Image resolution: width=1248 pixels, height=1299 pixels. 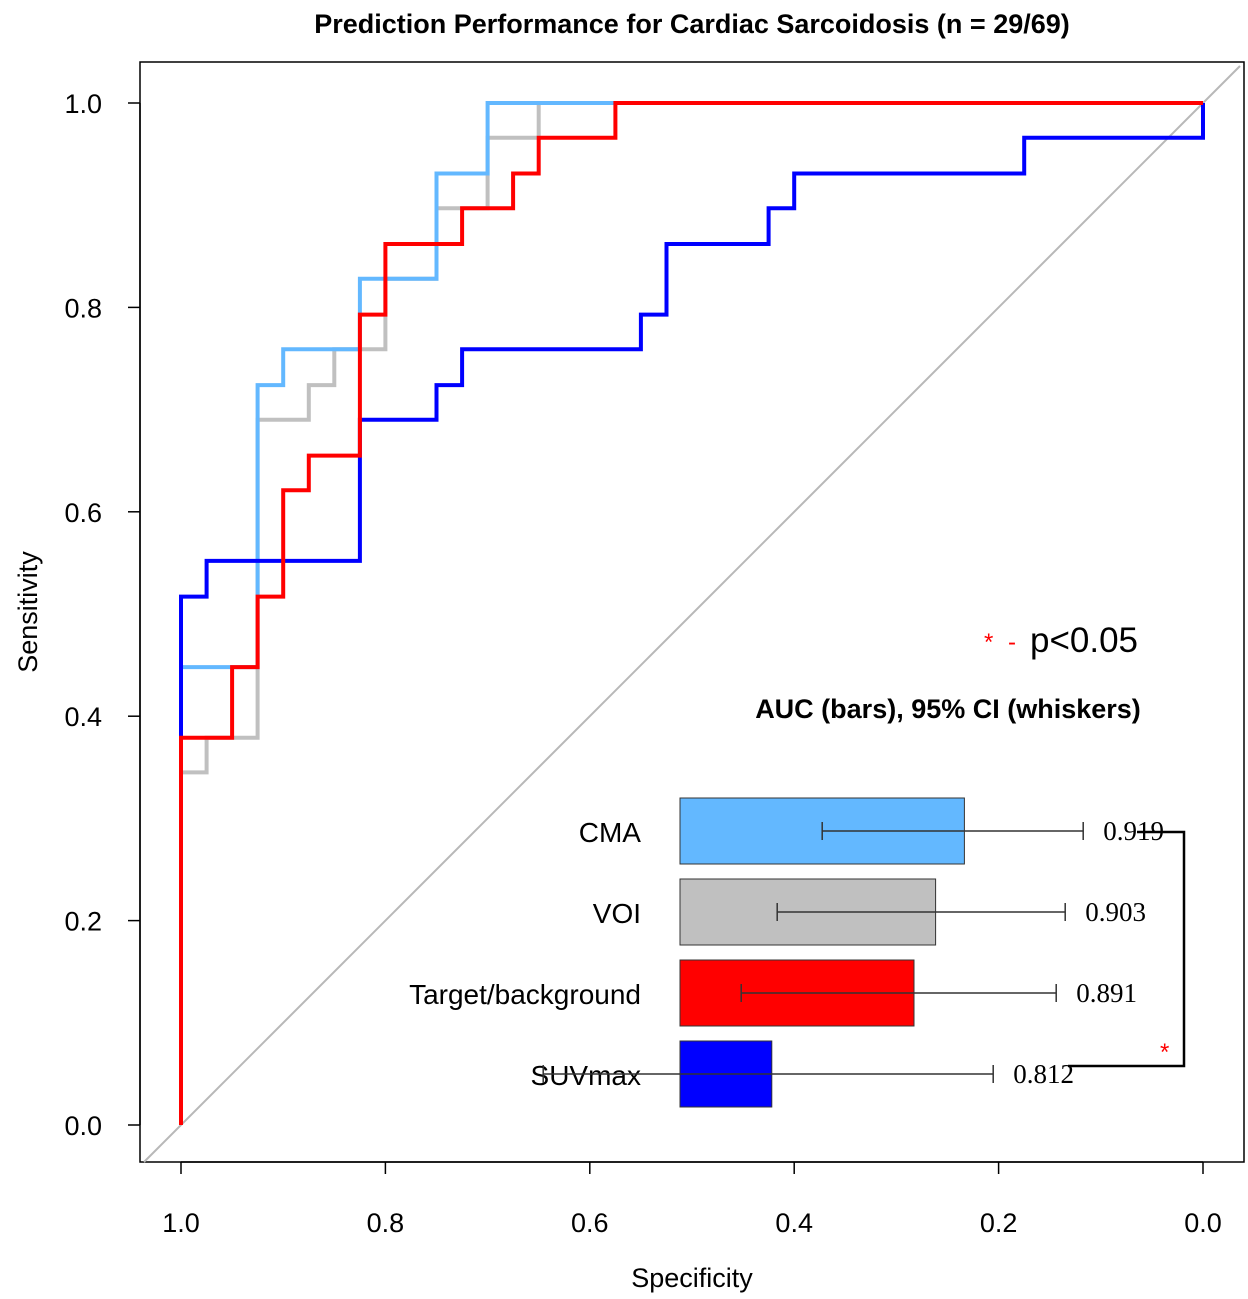 I want to click on y-tick-label: 0.6, so click(x=83, y=513).